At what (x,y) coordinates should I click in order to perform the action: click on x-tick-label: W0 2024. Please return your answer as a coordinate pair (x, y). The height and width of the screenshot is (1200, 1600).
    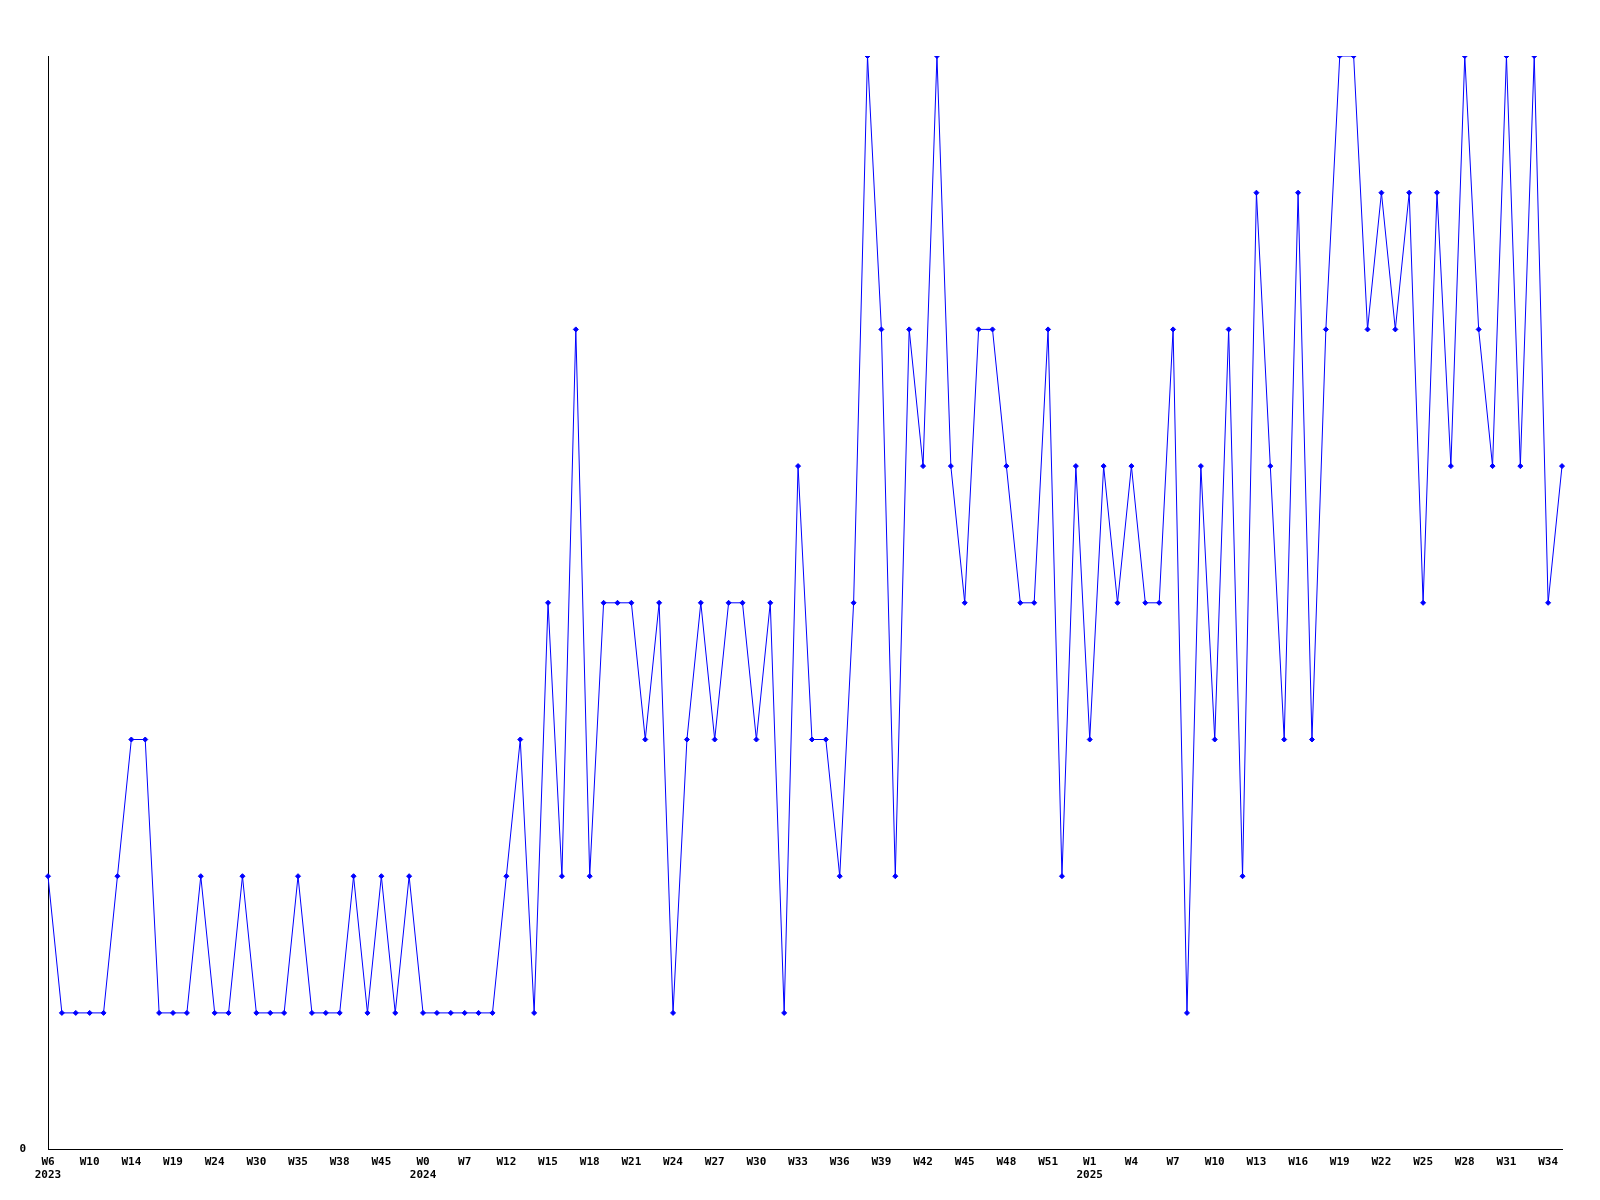
    Looking at the image, I should click on (423, 1168).